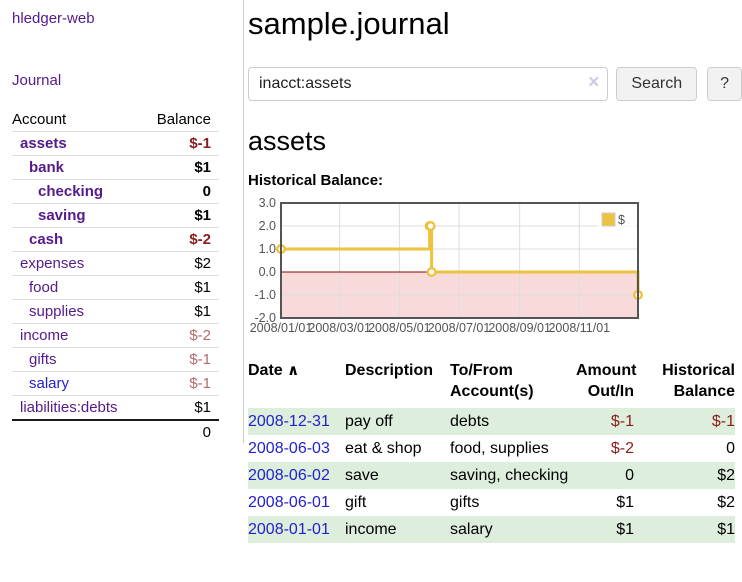 The width and height of the screenshot is (742, 582). Describe the element at coordinates (287, 141) in the screenshot. I see `account-title: assets` at that location.